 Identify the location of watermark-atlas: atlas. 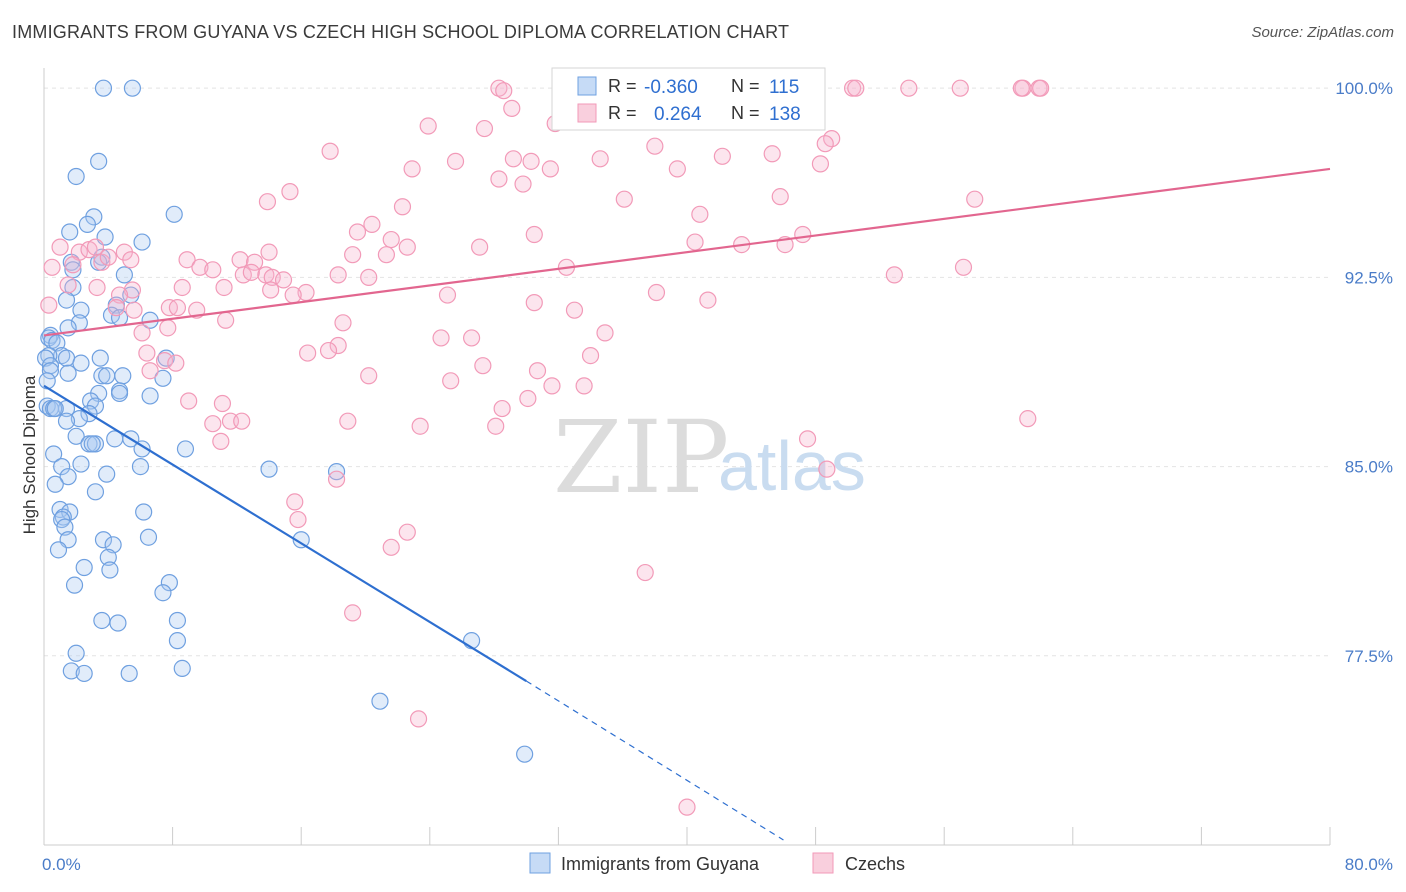
(792, 466).